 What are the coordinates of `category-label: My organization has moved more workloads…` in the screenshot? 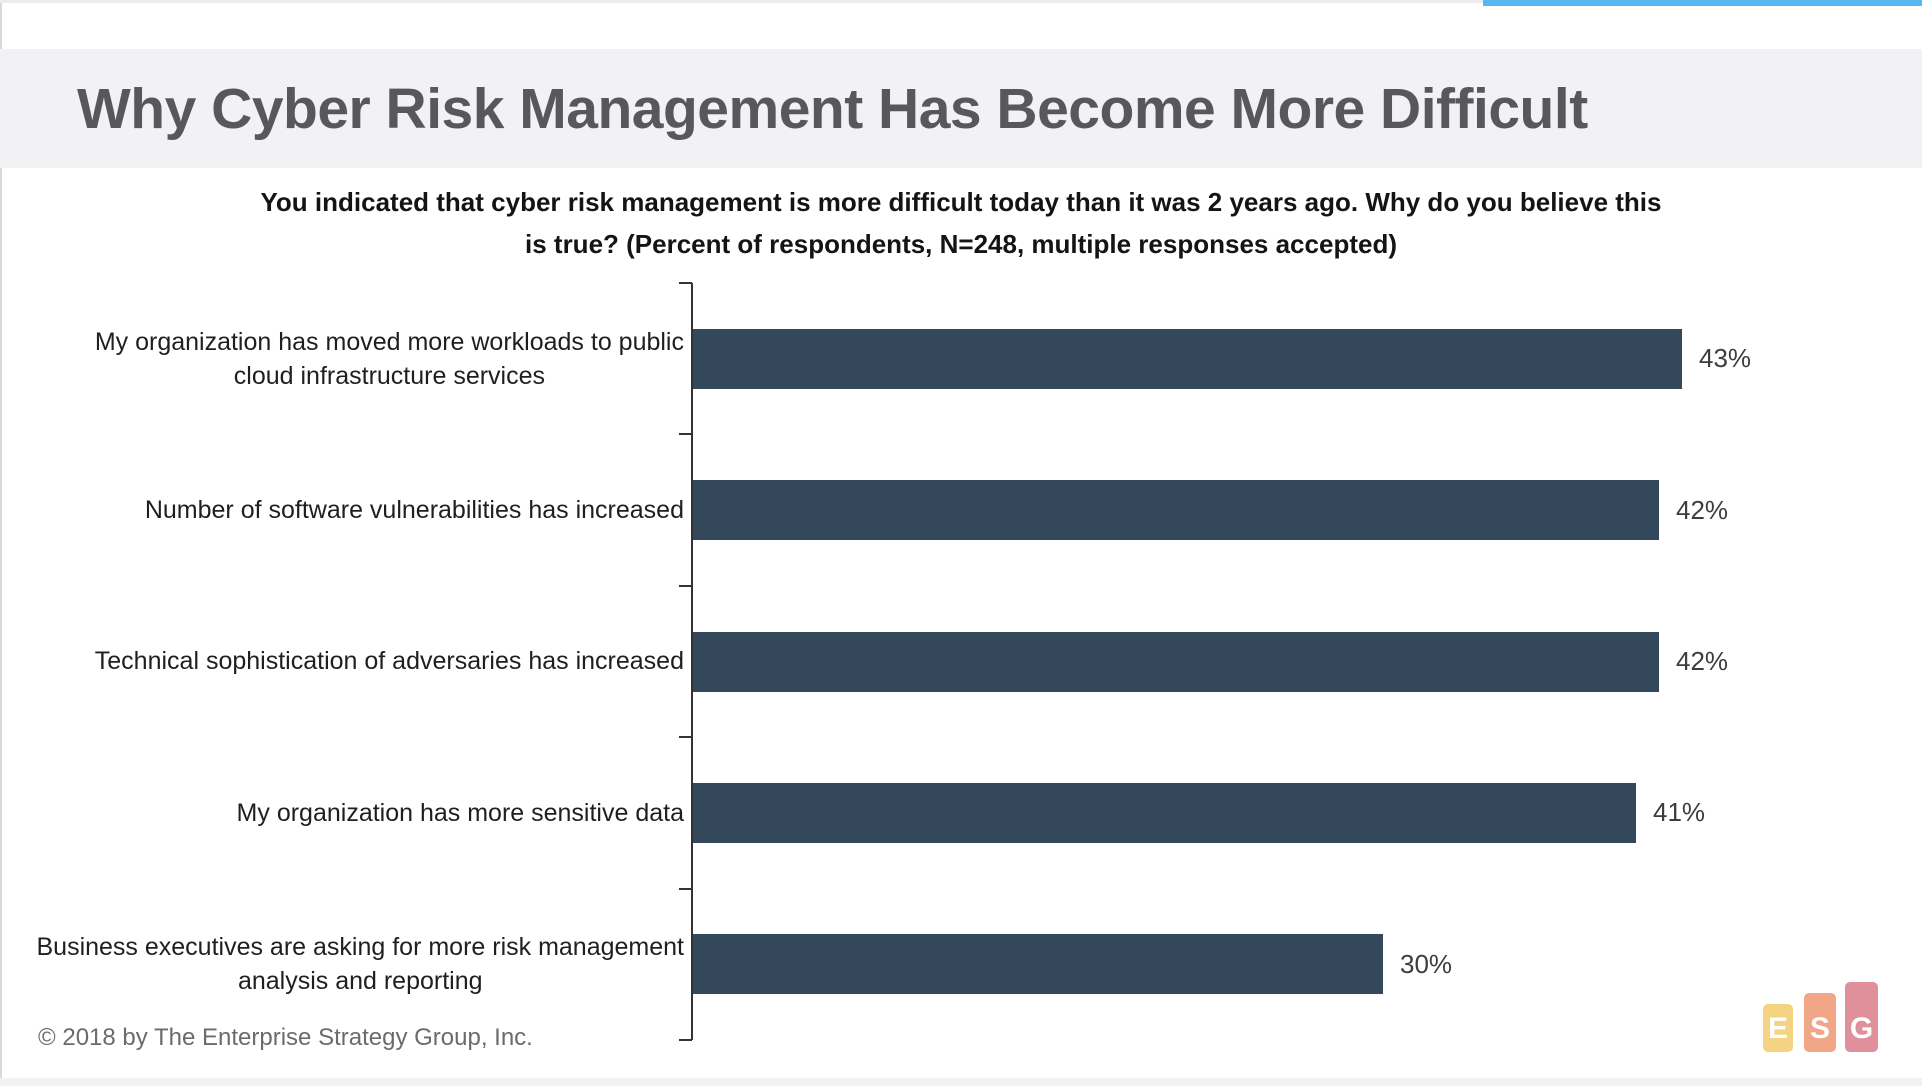 It's located at (389, 358).